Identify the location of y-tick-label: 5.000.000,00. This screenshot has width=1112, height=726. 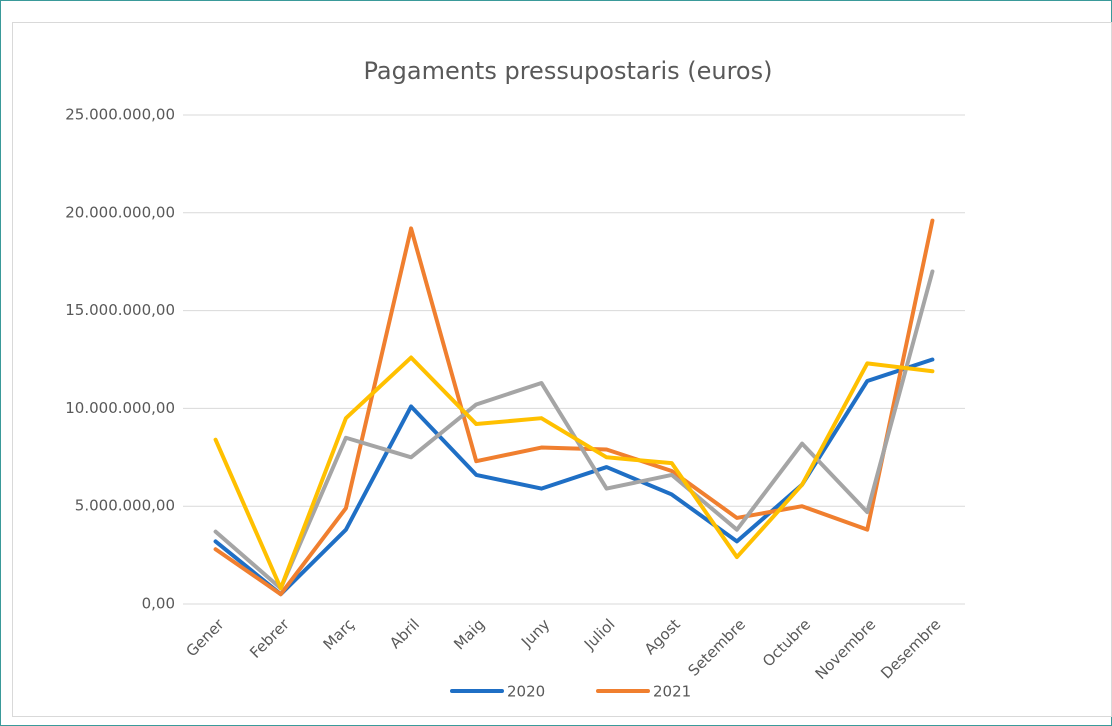
(125, 506).